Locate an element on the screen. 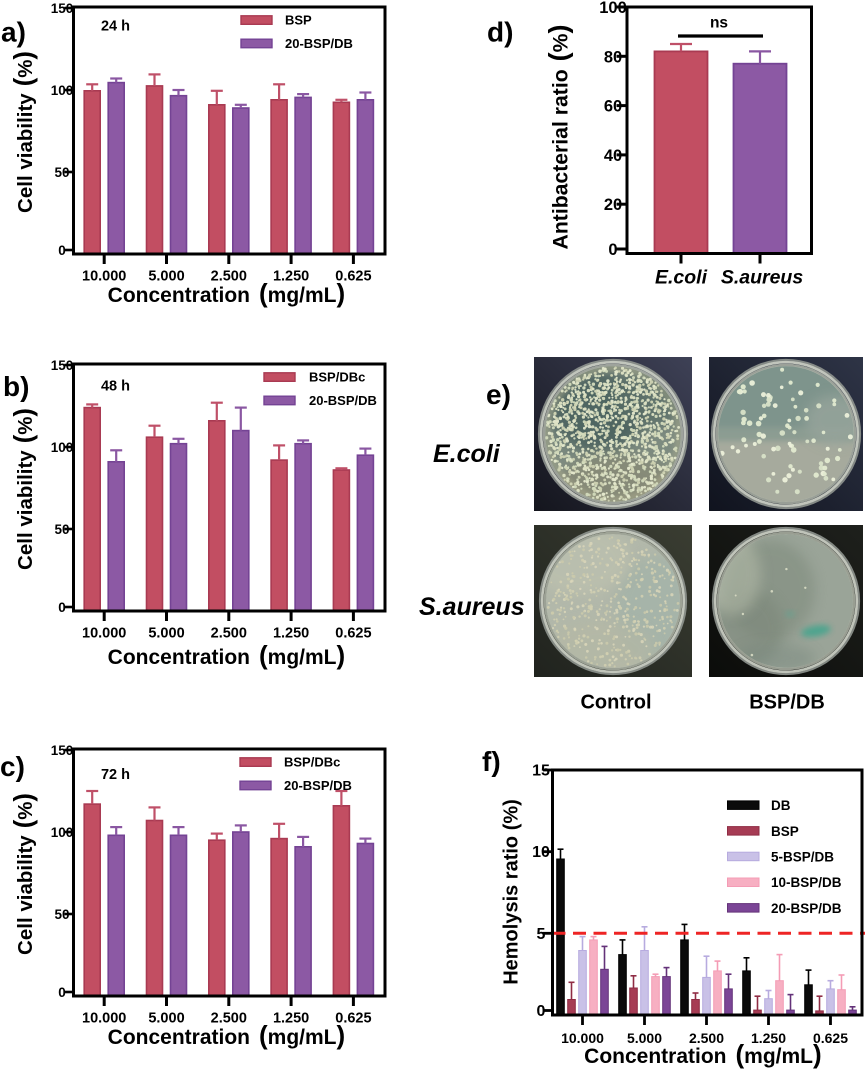  svg-text: 15 is located at coordinates (541, 771).